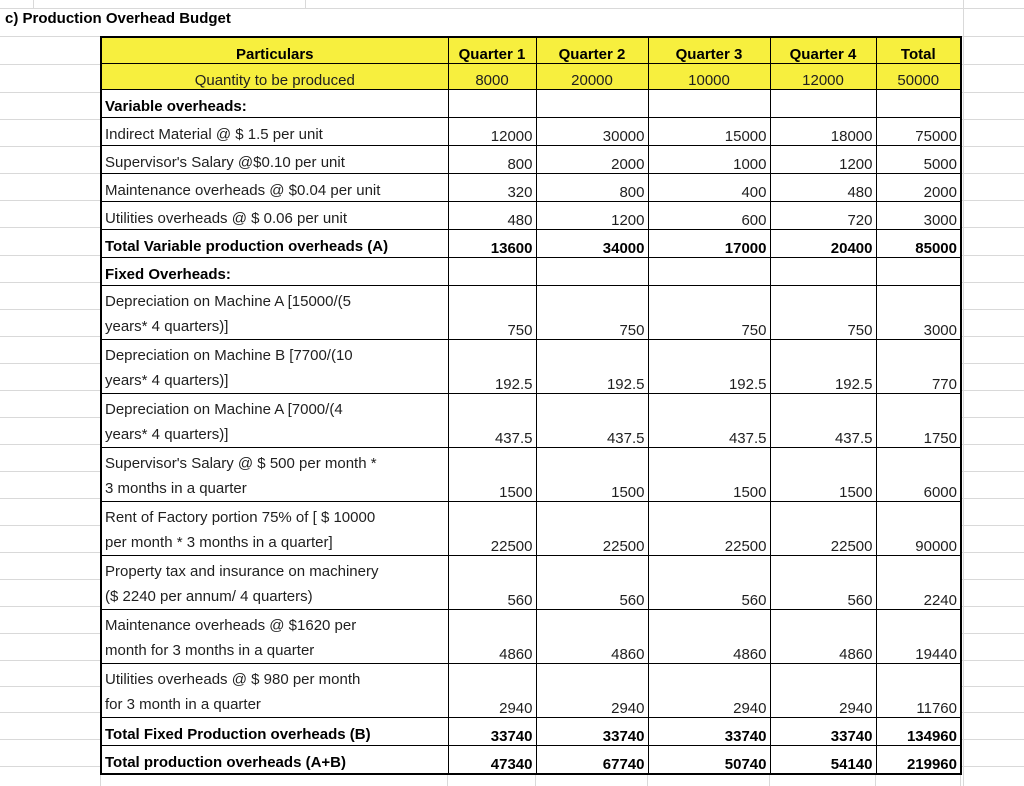 The width and height of the screenshot is (1024, 786). What do you see at coordinates (492, 187) in the screenshot?
I see `item-value-cell: 320` at bounding box center [492, 187].